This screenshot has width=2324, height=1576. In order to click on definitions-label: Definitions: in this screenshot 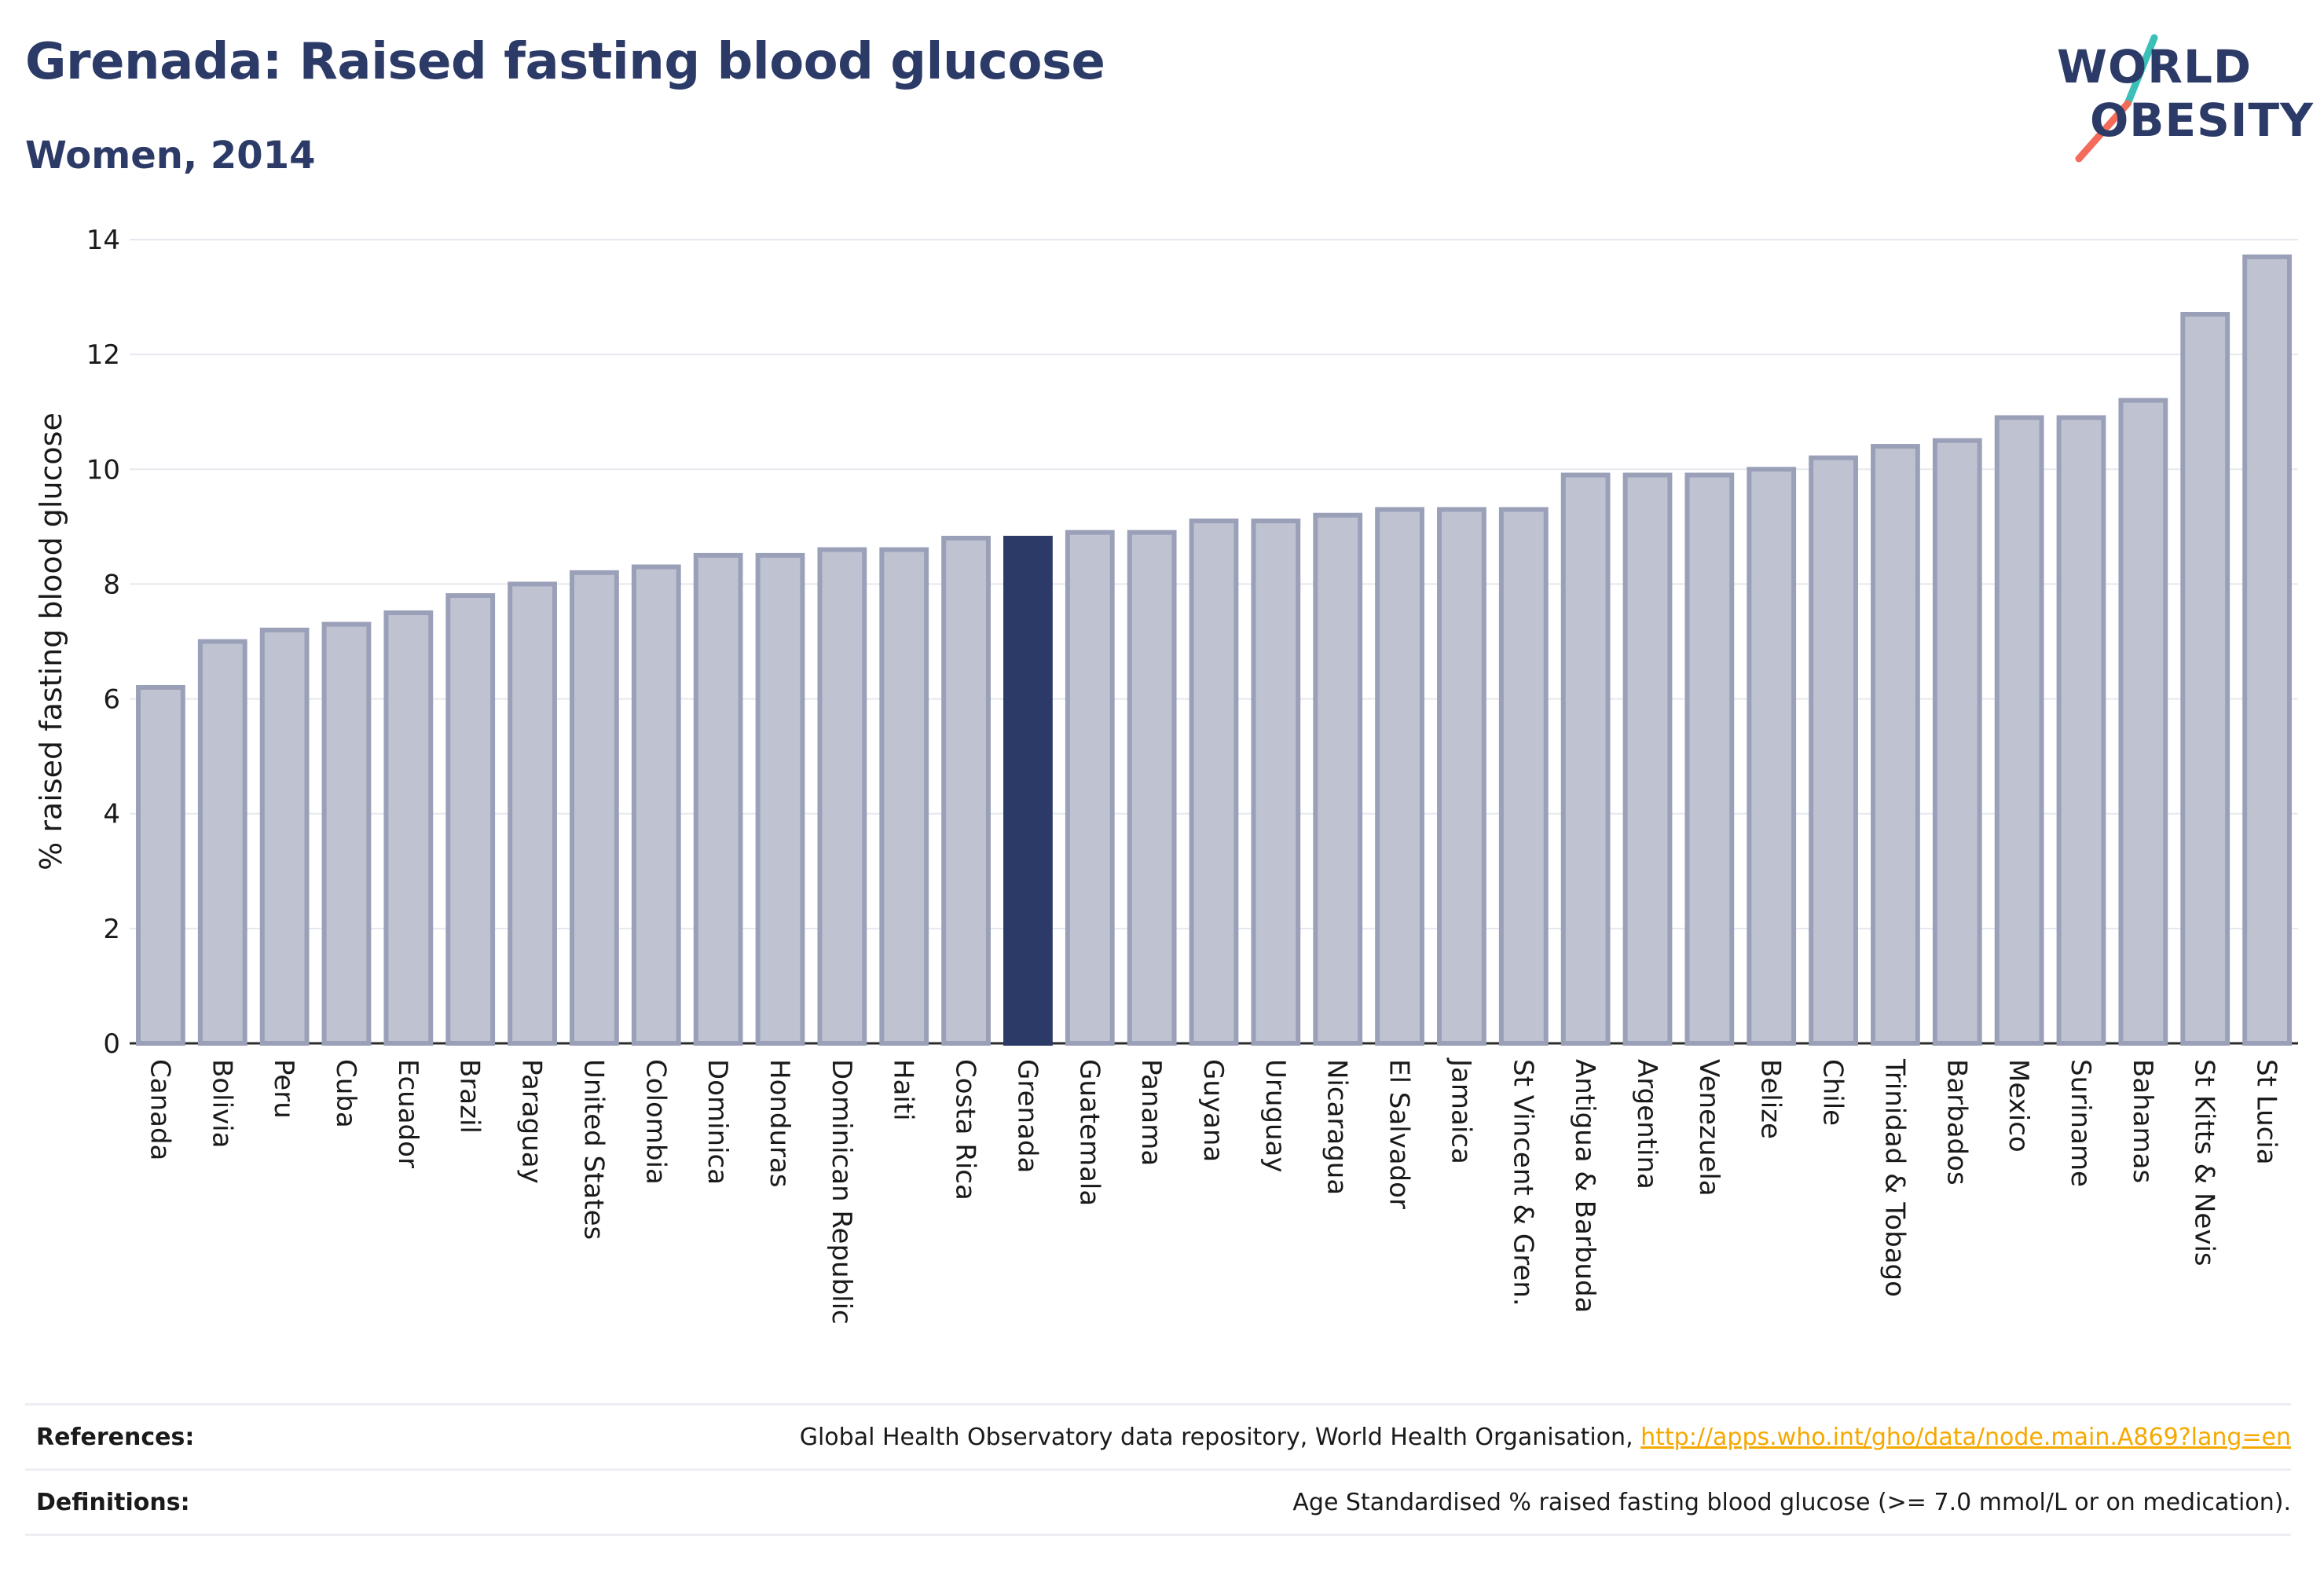, I will do `click(113, 1502)`.